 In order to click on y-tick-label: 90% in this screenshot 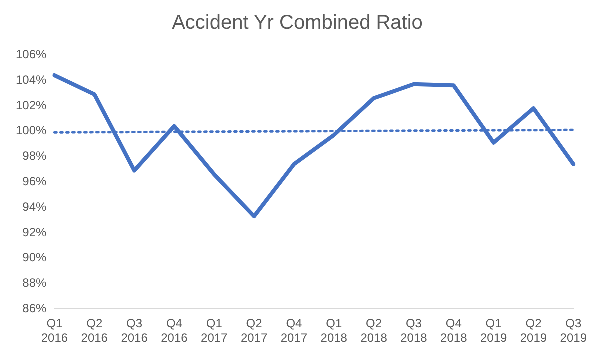, I will do `click(35, 257)`.